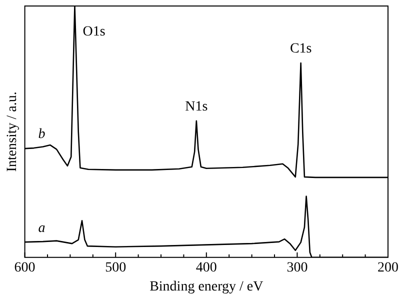 This screenshot has width=404, height=299. What do you see at coordinates (25, 268) in the screenshot?
I see `x-tick-label: 600` at bounding box center [25, 268].